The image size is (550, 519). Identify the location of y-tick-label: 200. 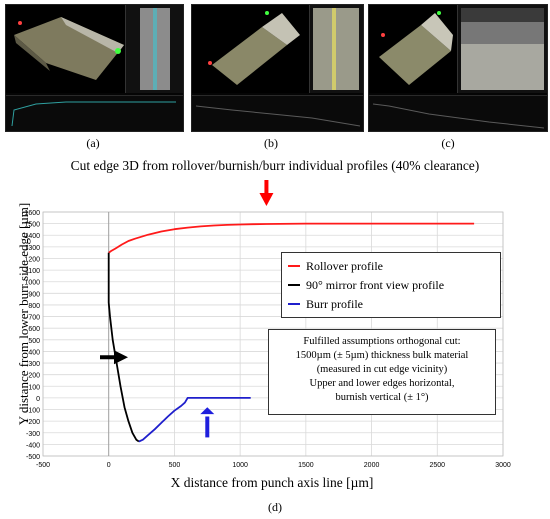
(34, 376).